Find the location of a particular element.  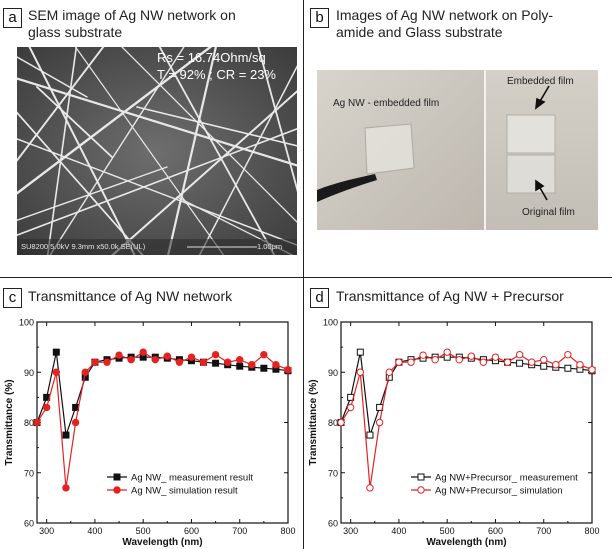

chart-c-legend-label-1: Ag NW_ simulation result is located at coordinates (184, 491).